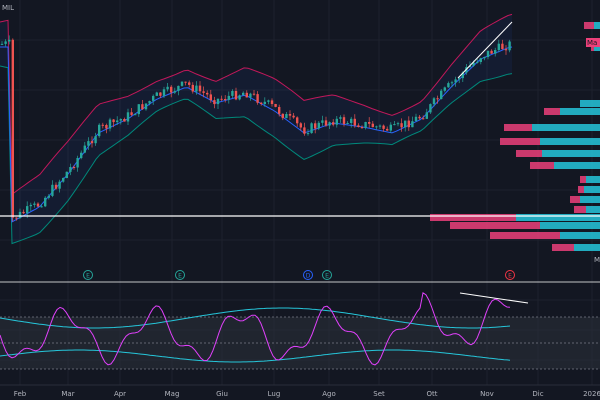  I want to click on time-axis: Feb Mar Apr Mag Giu Lug Ago Set Ott Nov Dic 2026, so click(307, 394).